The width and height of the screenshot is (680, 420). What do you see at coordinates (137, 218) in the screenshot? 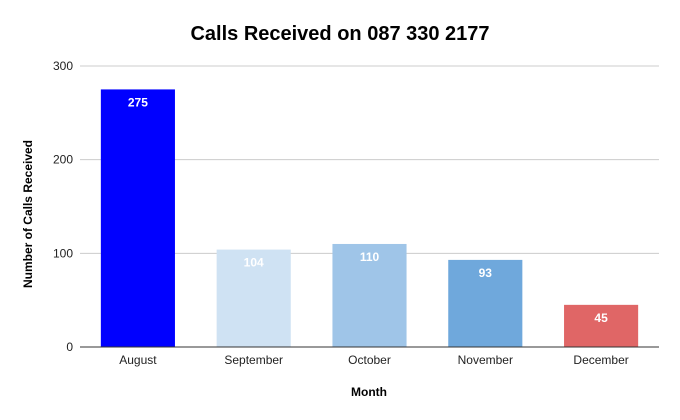
I see `bar-august` at bounding box center [137, 218].